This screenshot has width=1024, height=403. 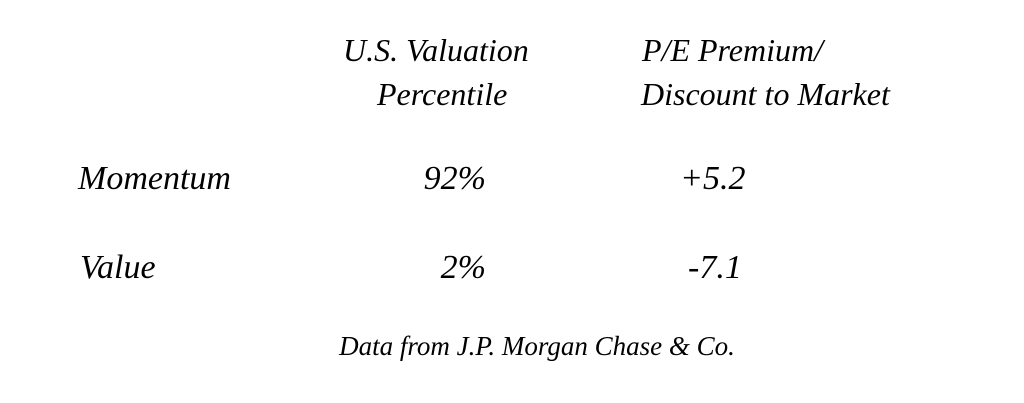 What do you see at coordinates (454, 178) in the screenshot?
I see `cell-momentum-percentile: 92%` at bounding box center [454, 178].